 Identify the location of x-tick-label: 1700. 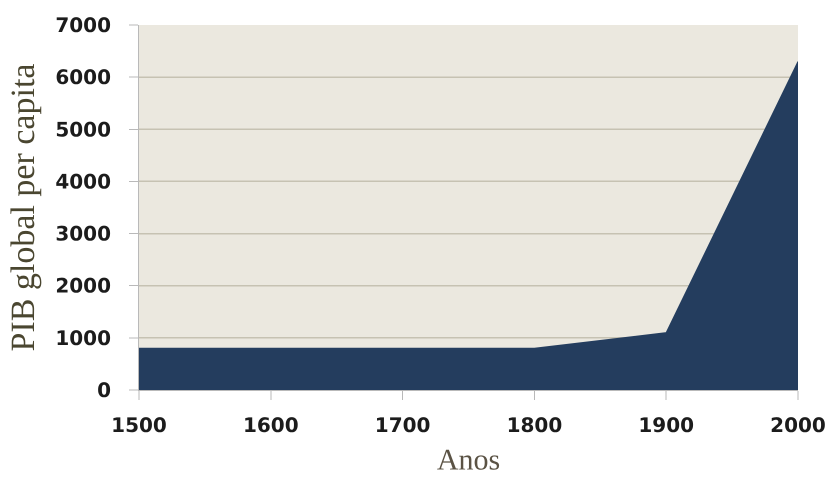
(402, 425).